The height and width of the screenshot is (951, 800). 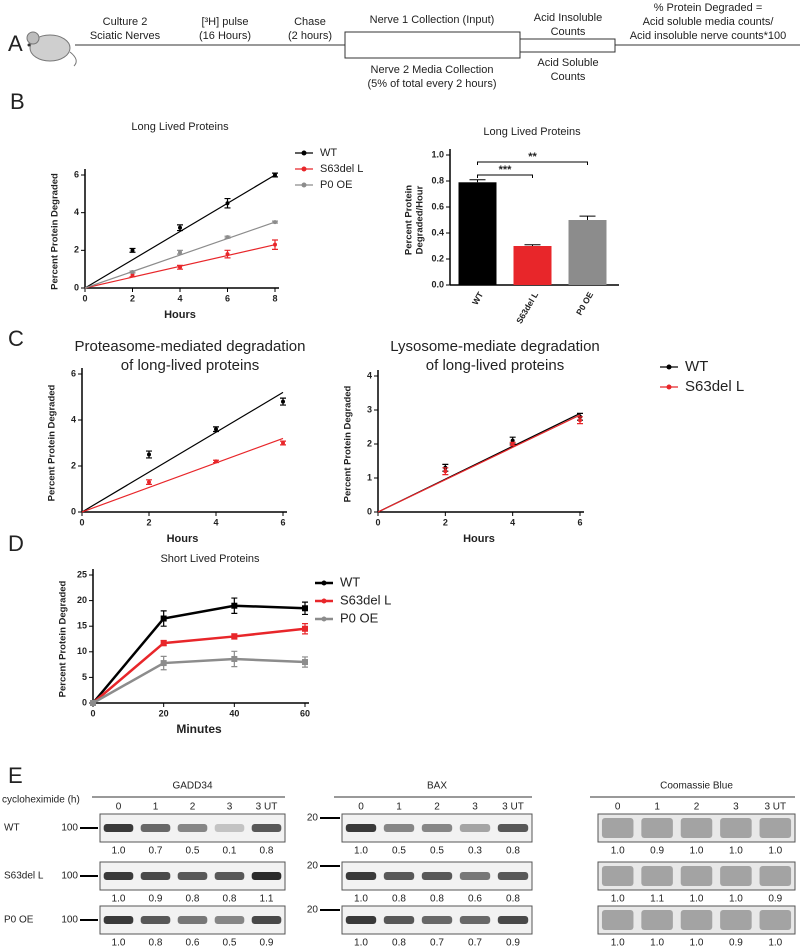 I want to click on x-tick-label: 6, so click(x=282, y=522).